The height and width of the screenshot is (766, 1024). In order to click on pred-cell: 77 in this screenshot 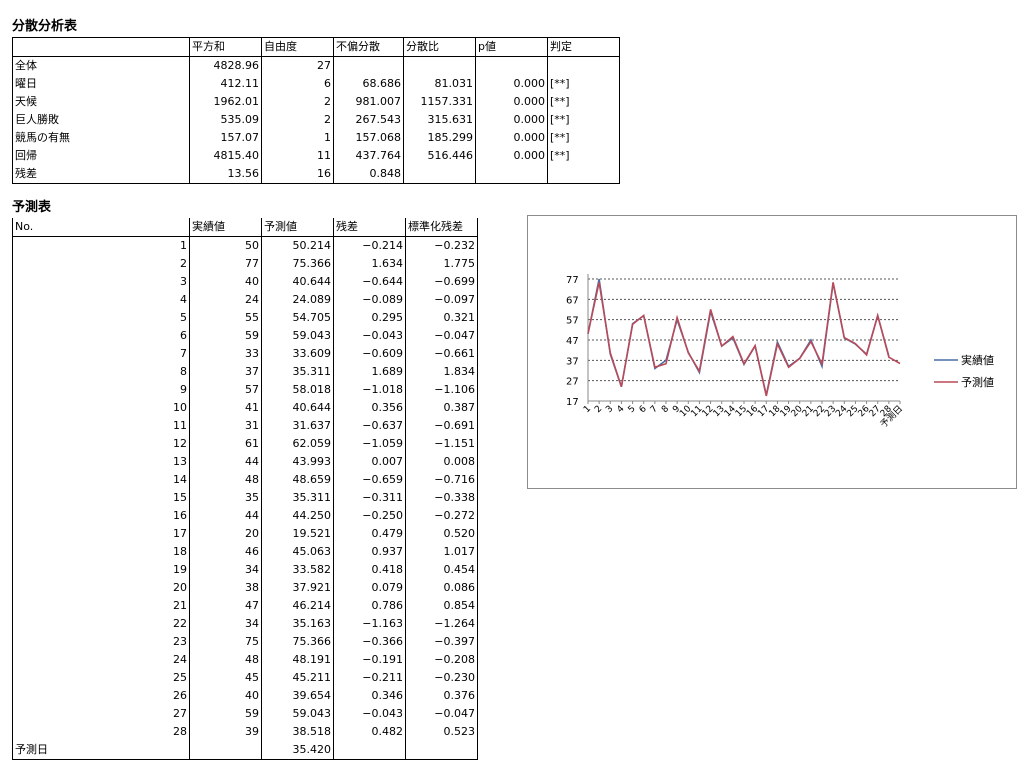, I will do `click(225, 264)`.